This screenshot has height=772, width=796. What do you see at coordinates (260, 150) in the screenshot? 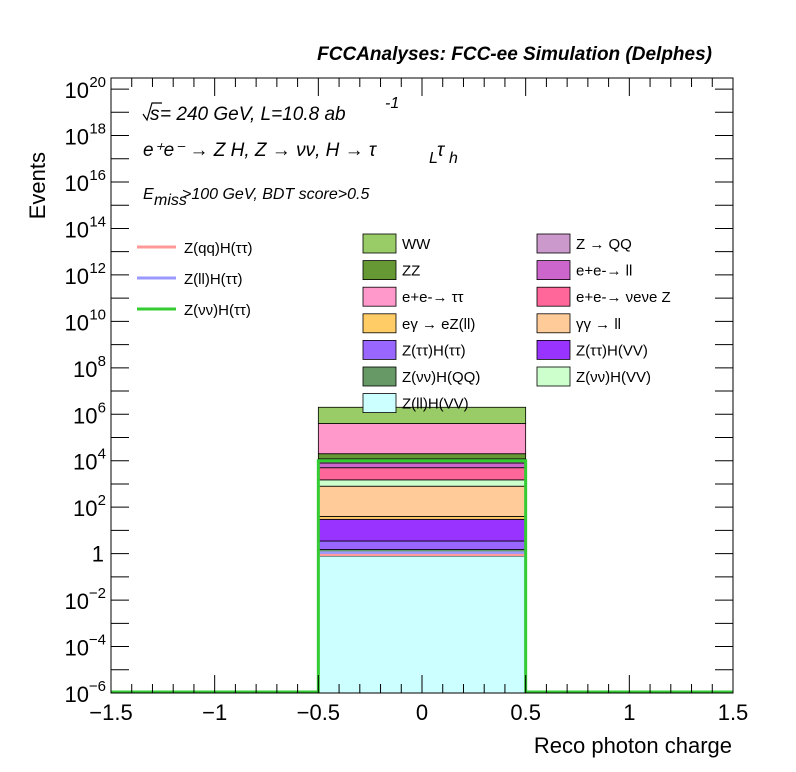
I see `process-text: e⁺e⁻ → Z H, Z → νν, H → τ` at bounding box center [260, 150].